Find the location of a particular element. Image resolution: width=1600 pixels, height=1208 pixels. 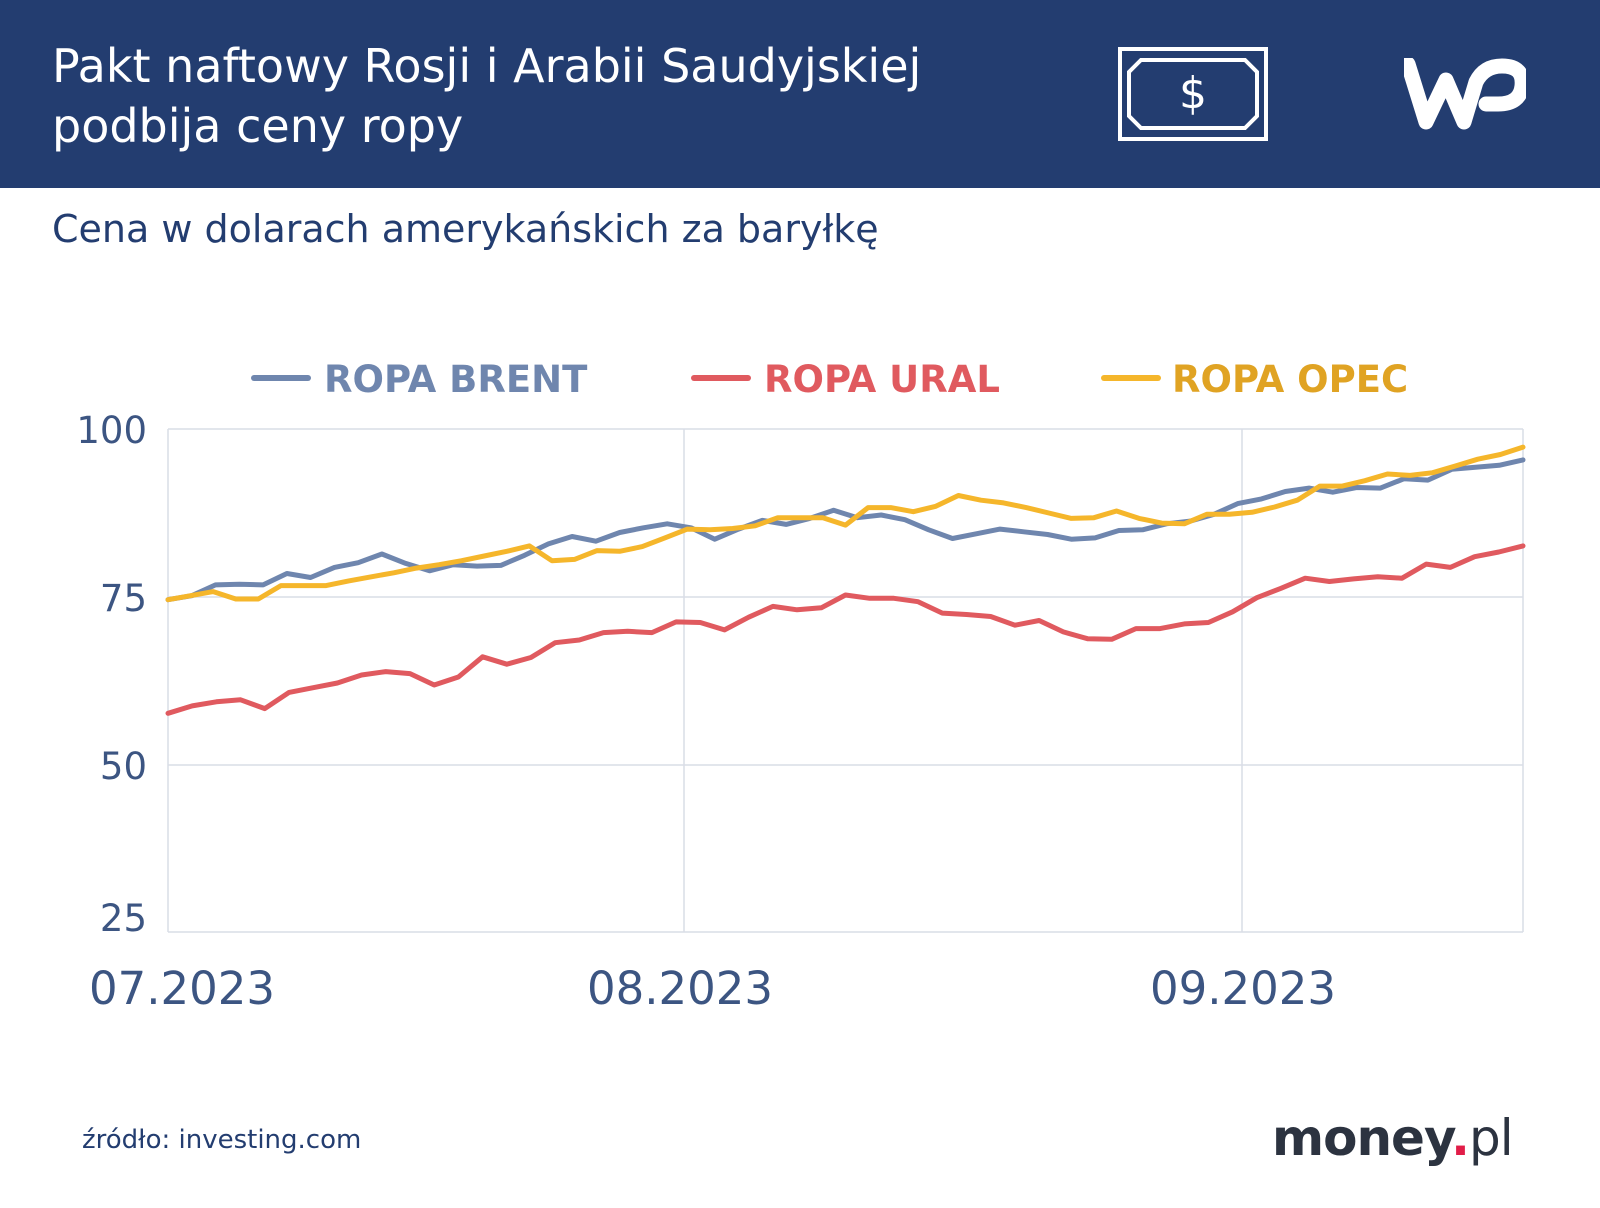

legend-item-opec: ROPA OPEC is located at coordinates (1254, 379).